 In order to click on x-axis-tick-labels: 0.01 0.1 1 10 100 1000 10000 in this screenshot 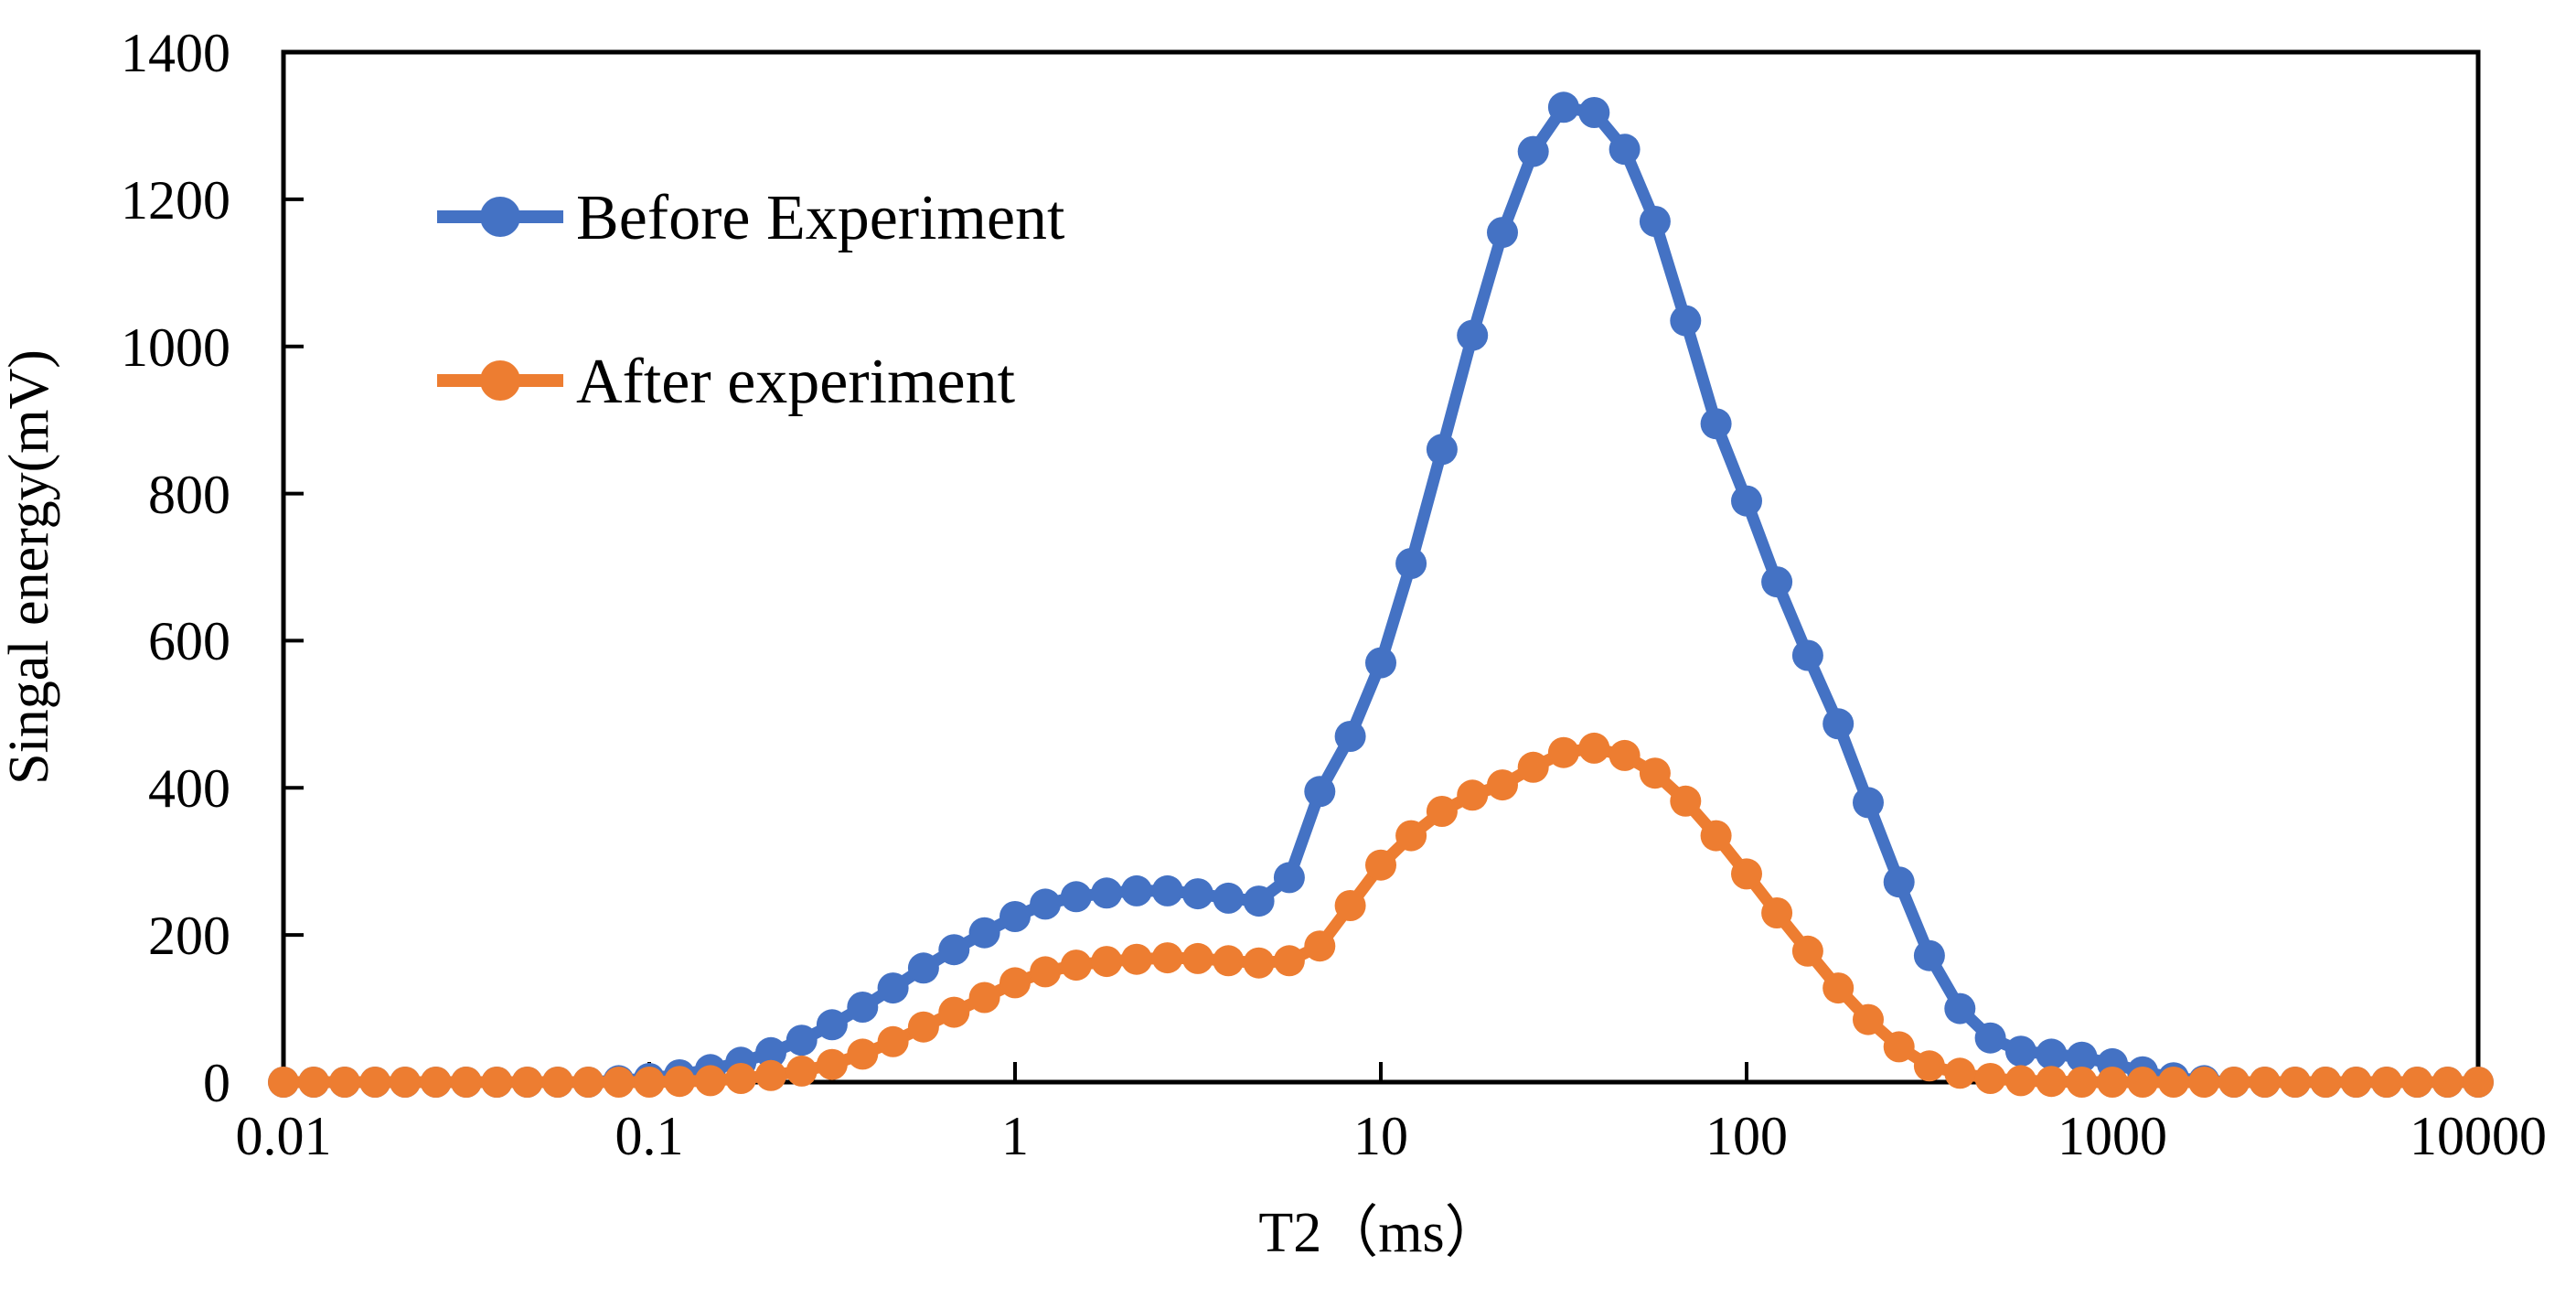, I will do `click(1392, 1136)`.